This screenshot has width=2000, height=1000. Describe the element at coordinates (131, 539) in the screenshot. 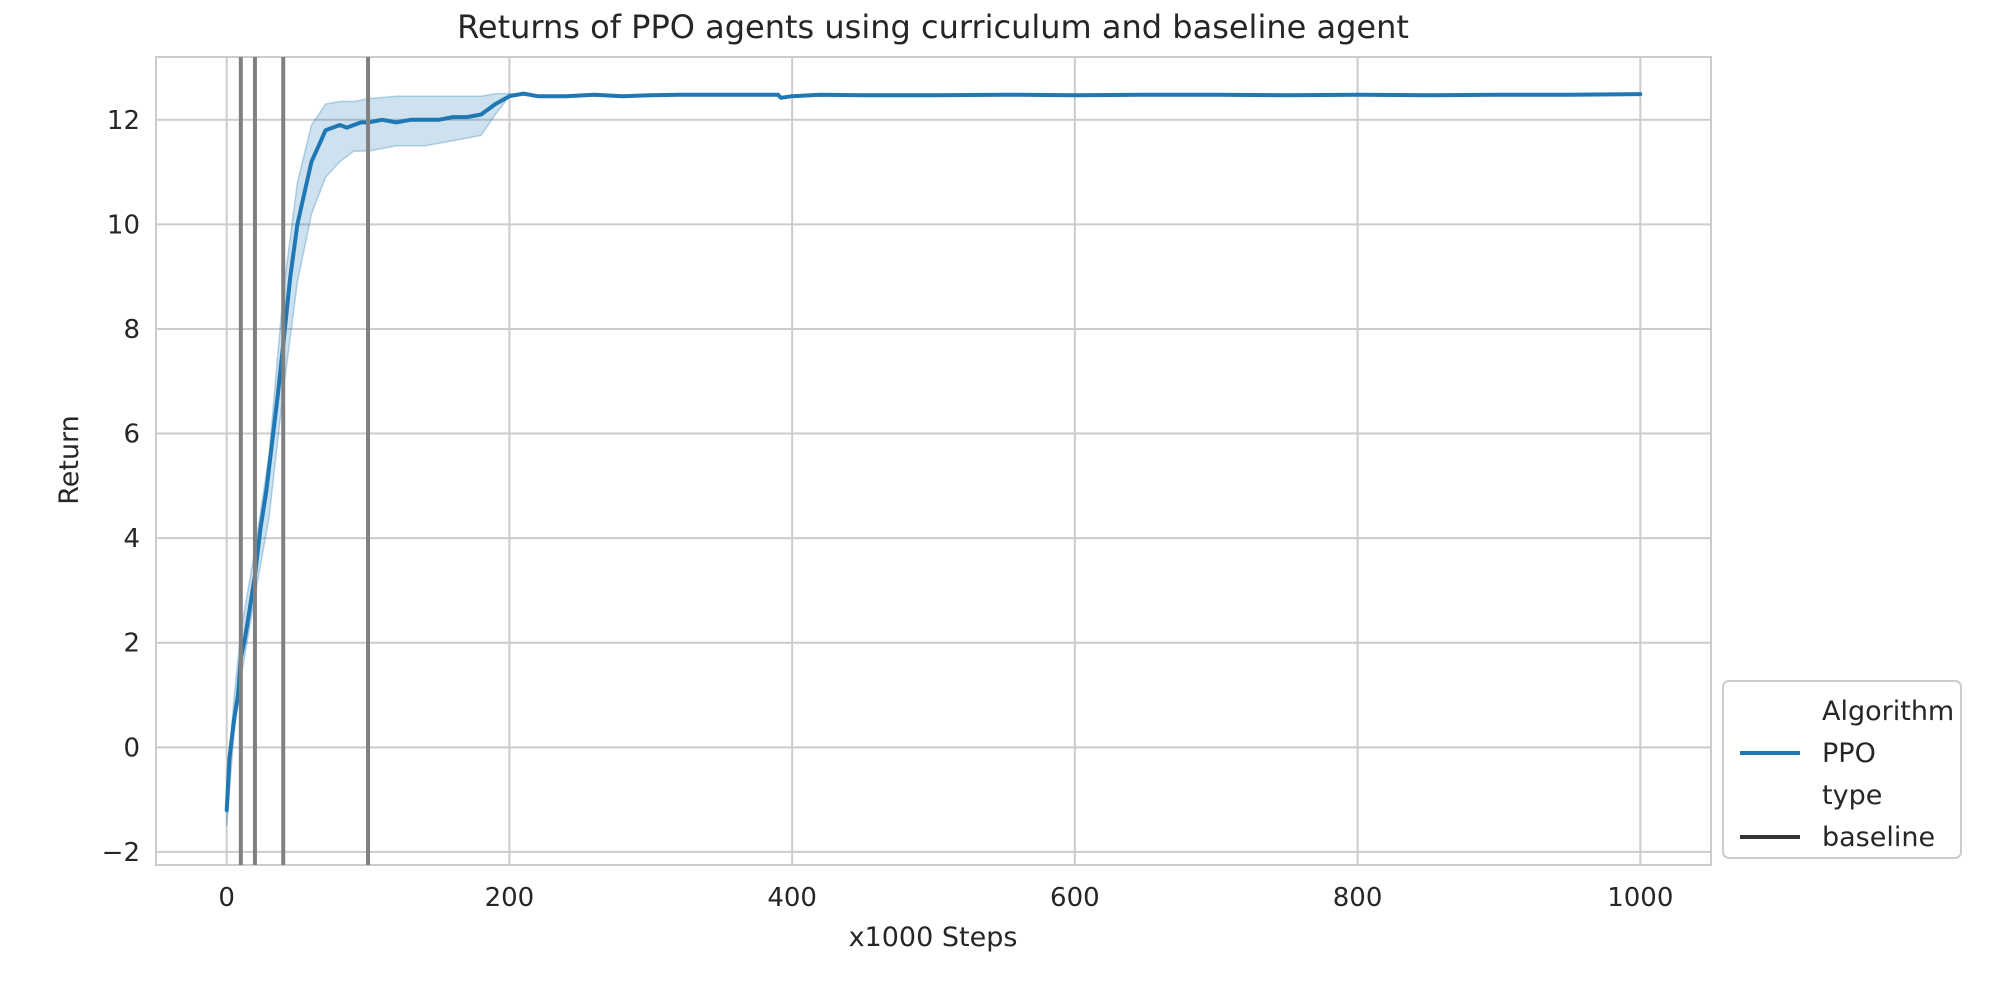

I see `y-tick-label: 4` at that location.